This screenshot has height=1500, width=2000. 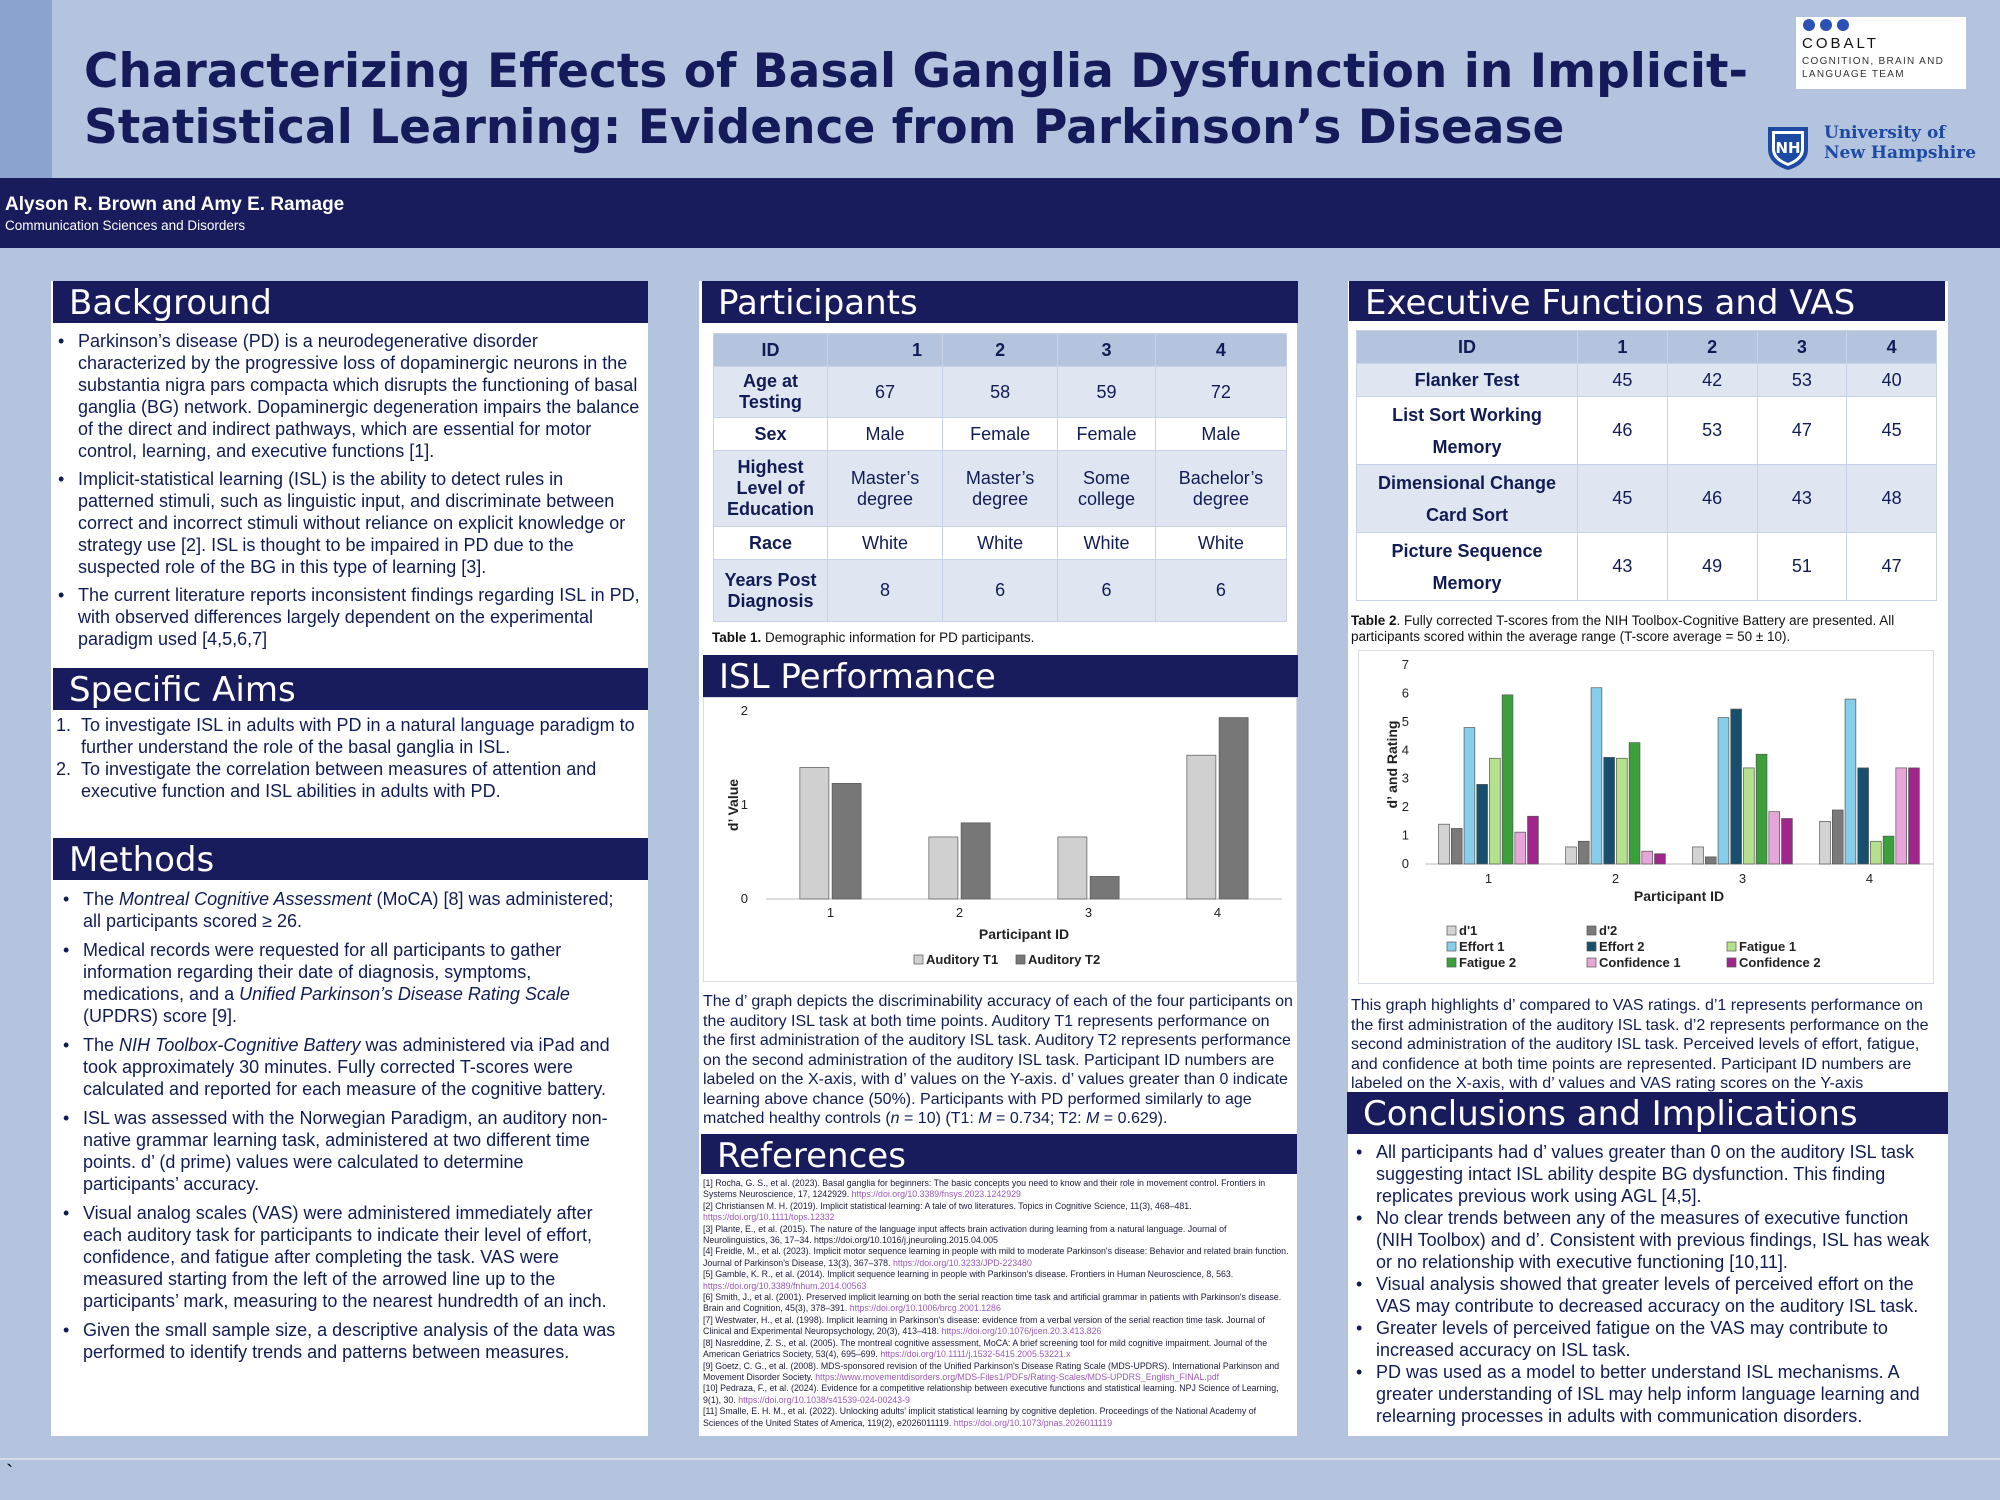 I want to click on aims-heading: Specific Aims, so click(x=350, y=689).